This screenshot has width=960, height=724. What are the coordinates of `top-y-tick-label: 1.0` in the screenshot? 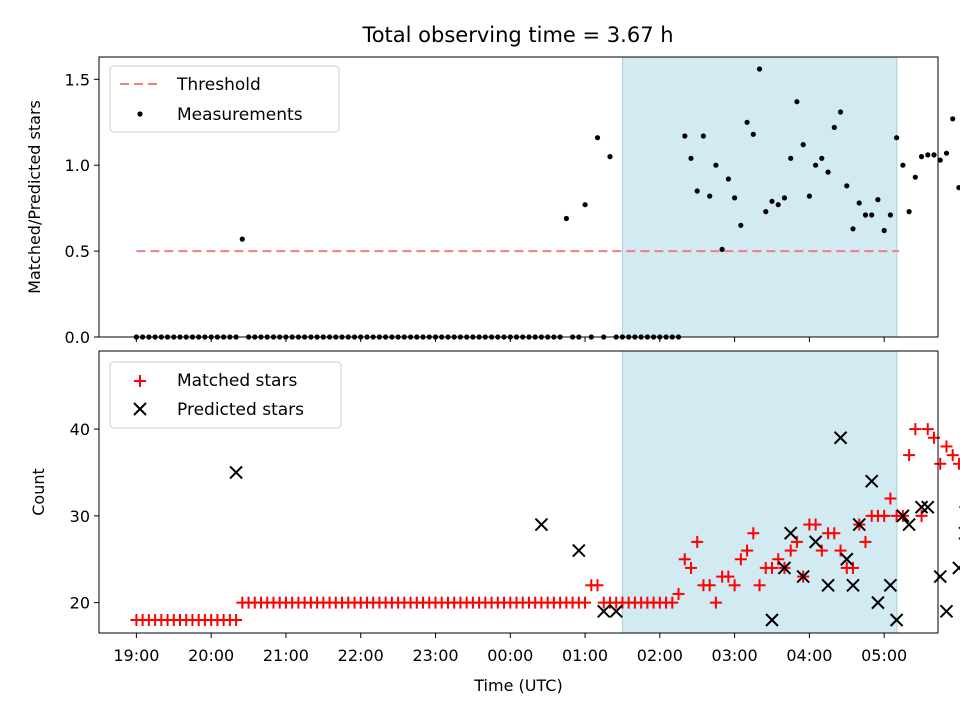 It's located at (77, 165).